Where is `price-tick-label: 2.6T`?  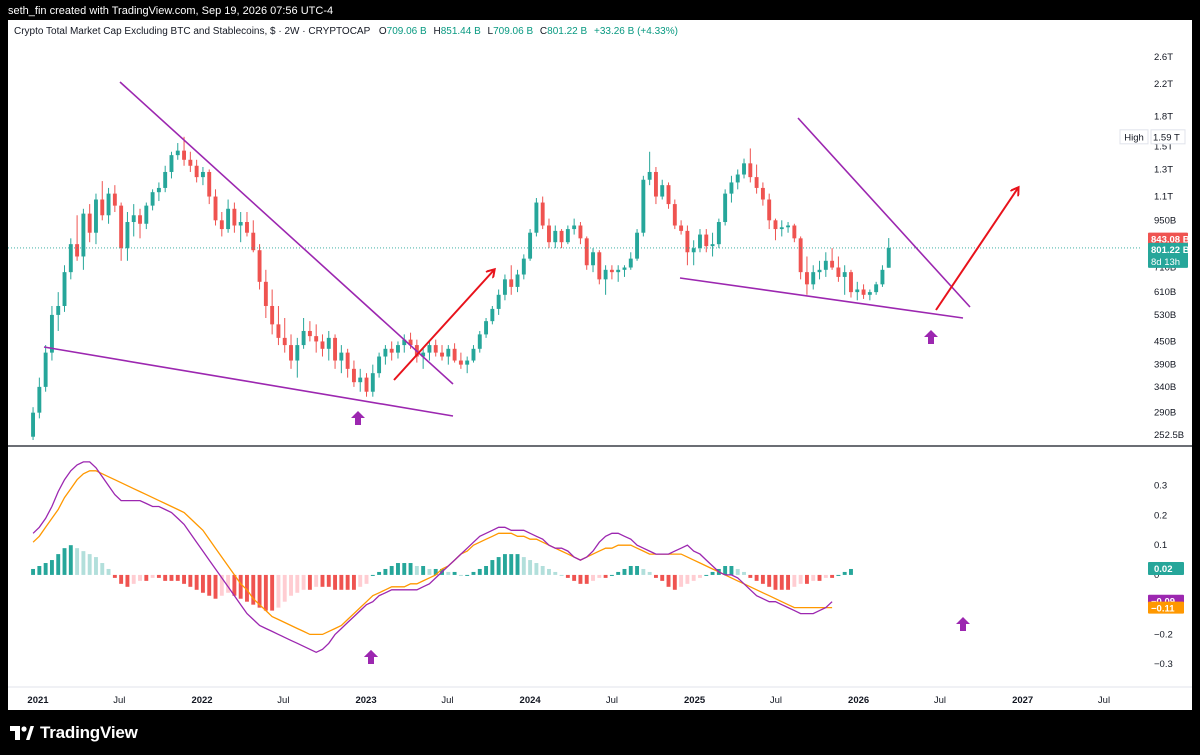
price-tick-label: 2.6T is located at coordinates (1163, 57).